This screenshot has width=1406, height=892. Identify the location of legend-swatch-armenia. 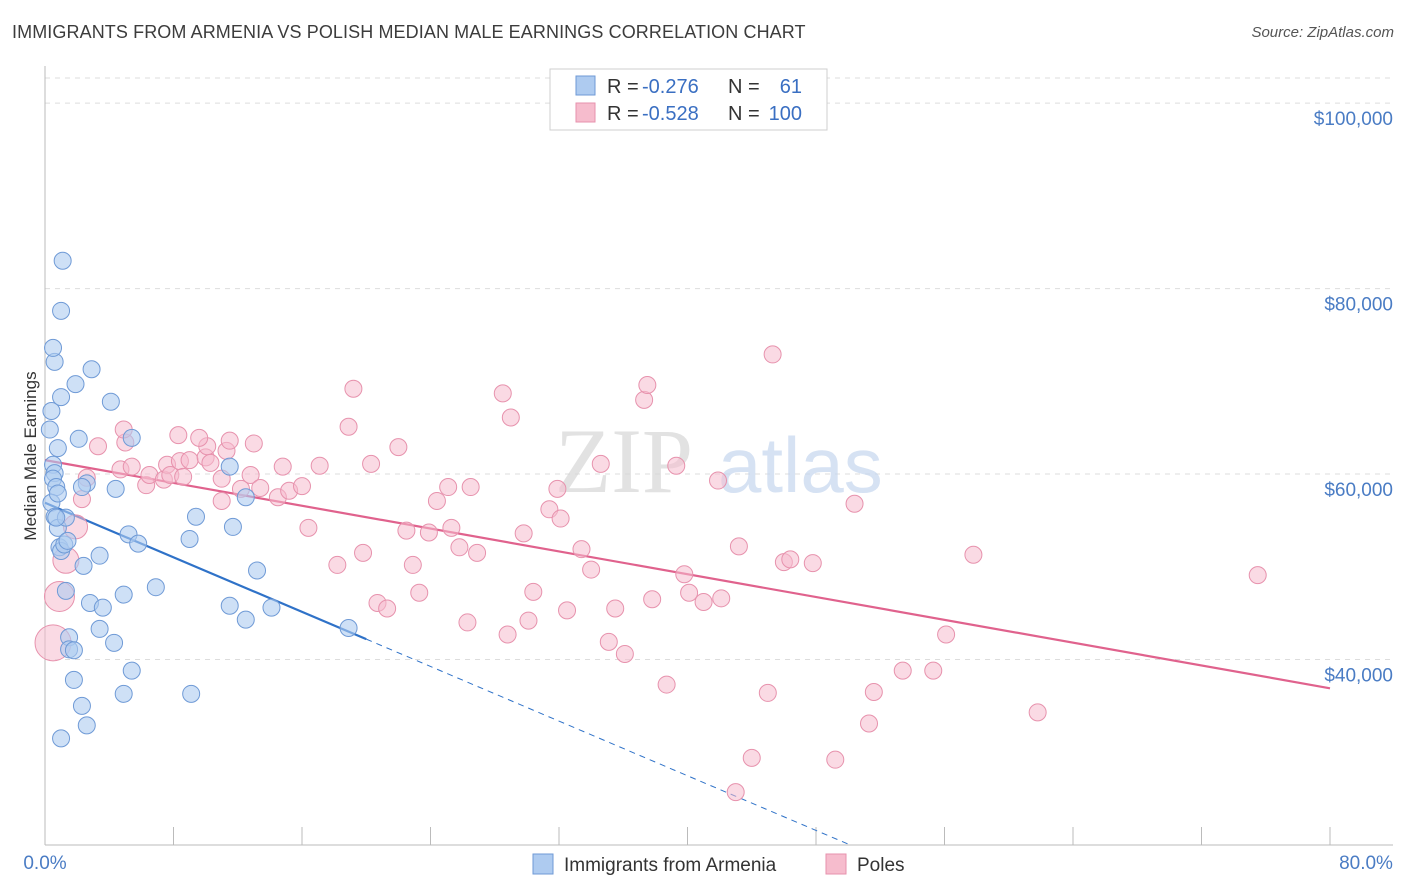
(585, 85).